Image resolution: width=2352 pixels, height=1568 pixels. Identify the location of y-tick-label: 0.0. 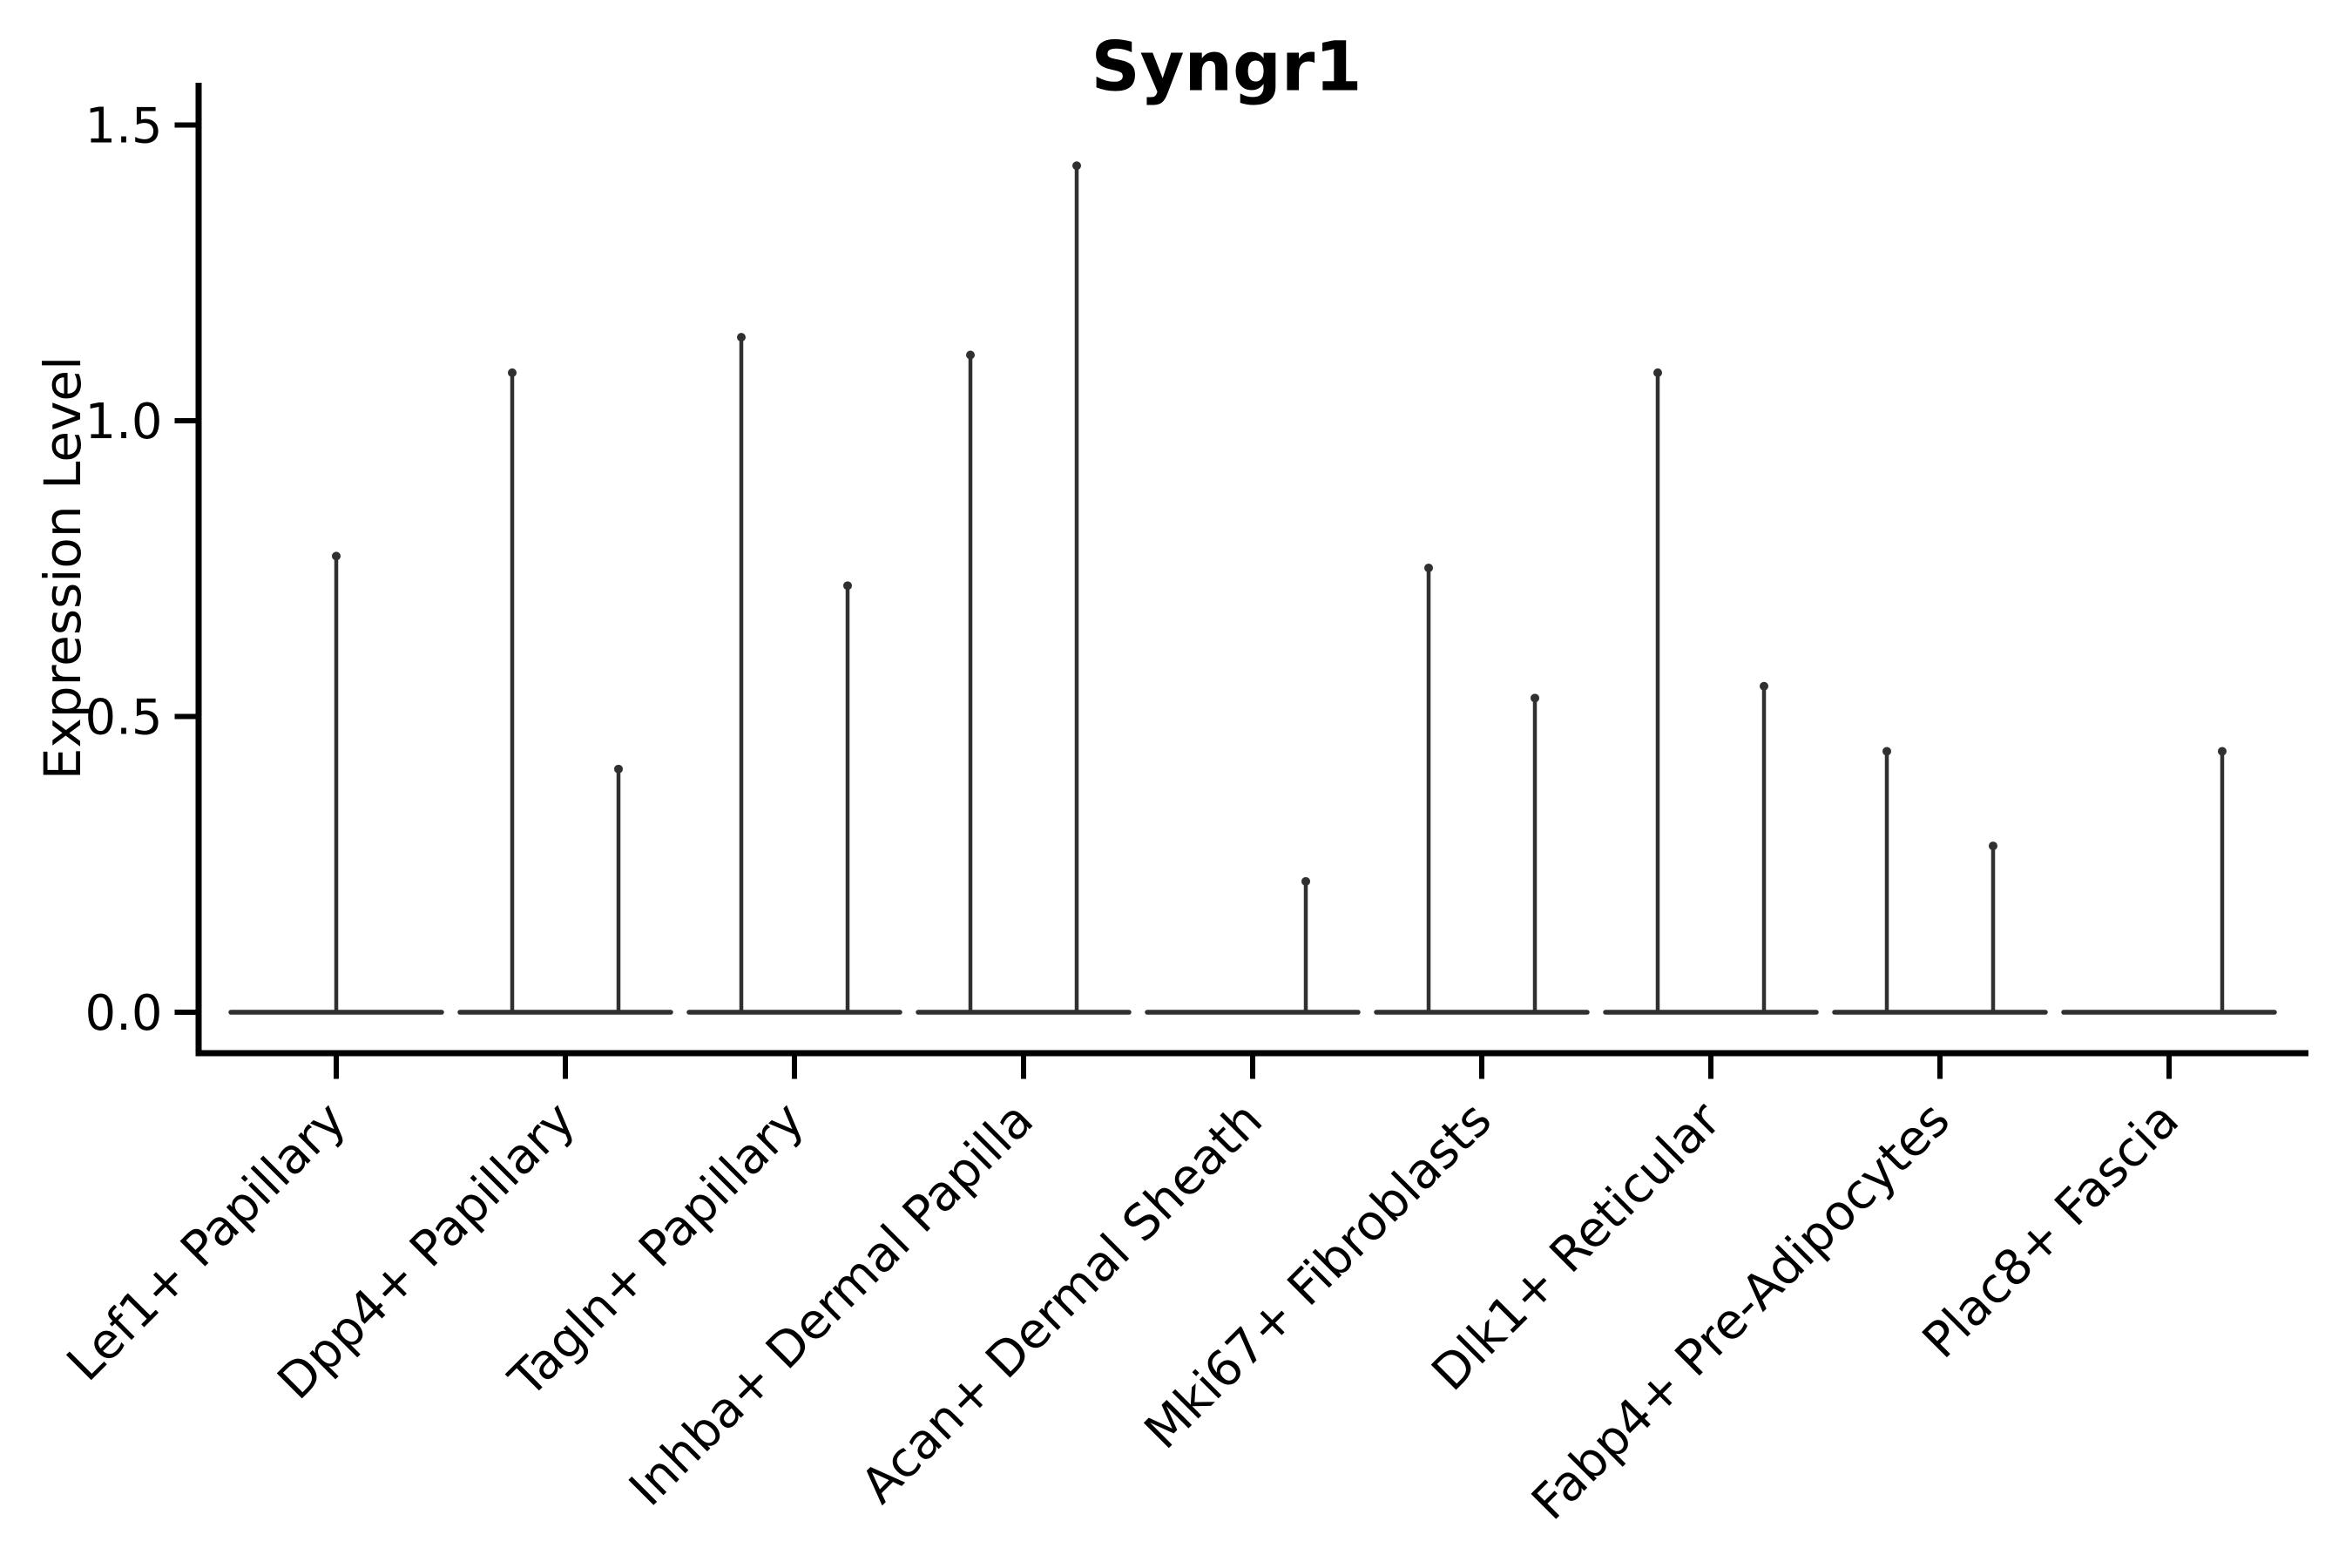
(123, 1014).